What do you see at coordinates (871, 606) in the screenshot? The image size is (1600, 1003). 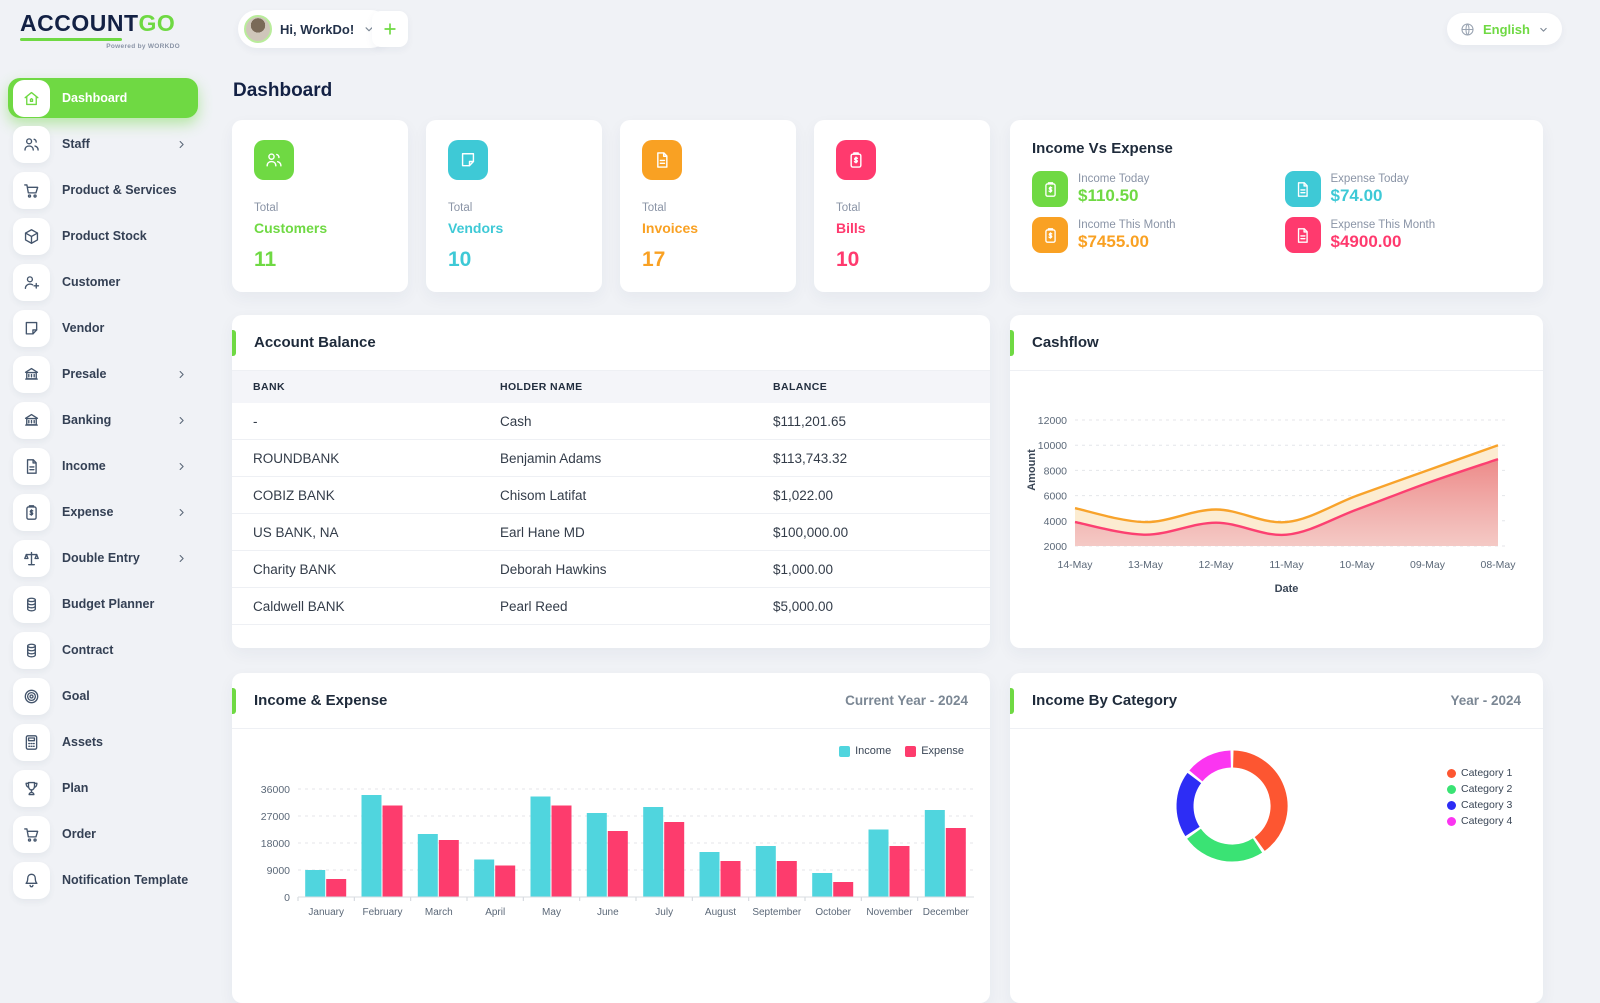 I see `balance-cell: $5,000.00` at bounding box center [871, 606].